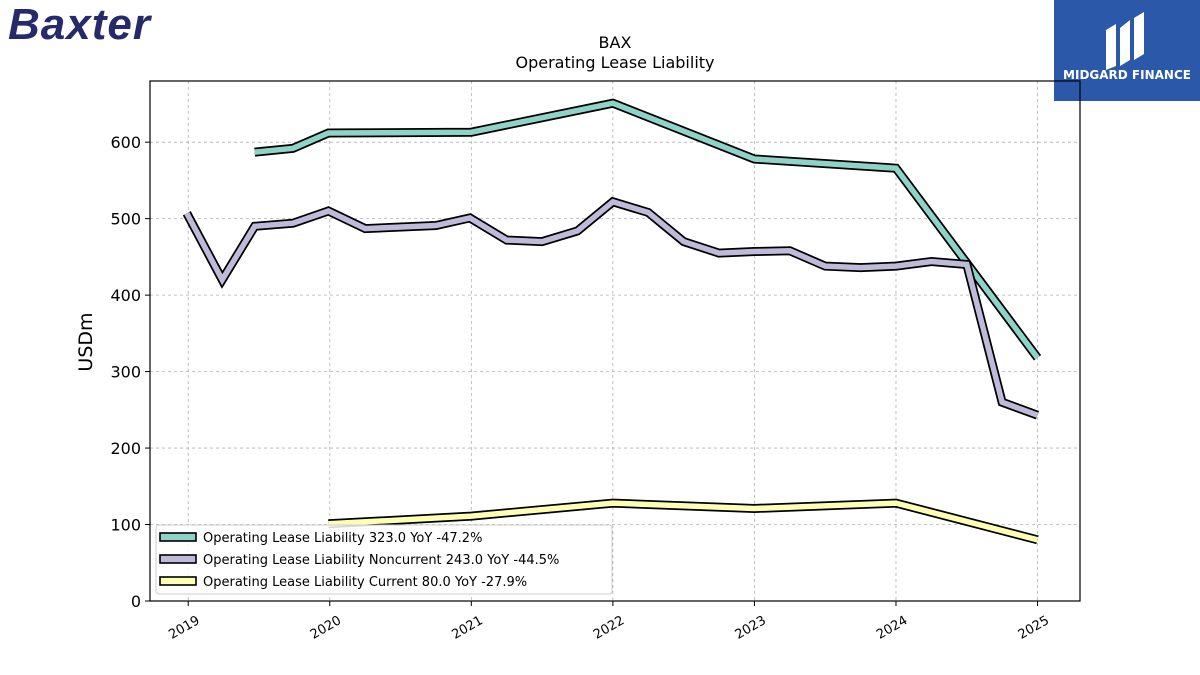 Image resolution: width=1200 pixels, height=675 pixels. Describe the element at coordinates (125, 448) in the screenshot. I see `y-tick-label: 200` at that location.